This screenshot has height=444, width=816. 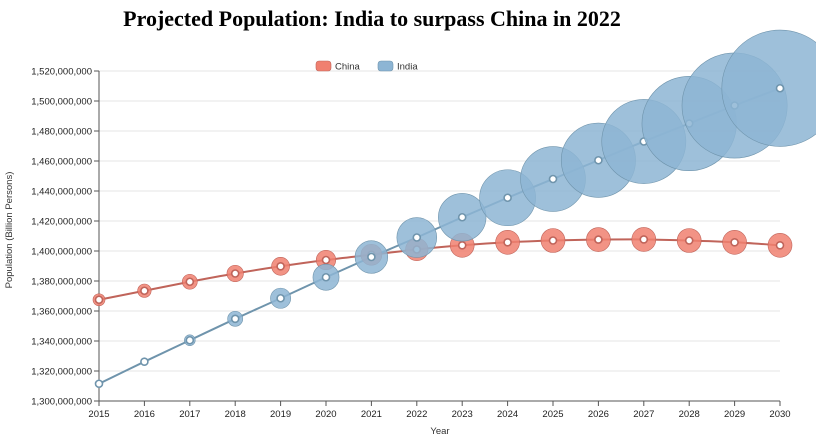 What do you see at coordinates (61, 402) in the screenshot?
I see `y-tick-label: 1,300,000,000` at bounding box center [61, 402].